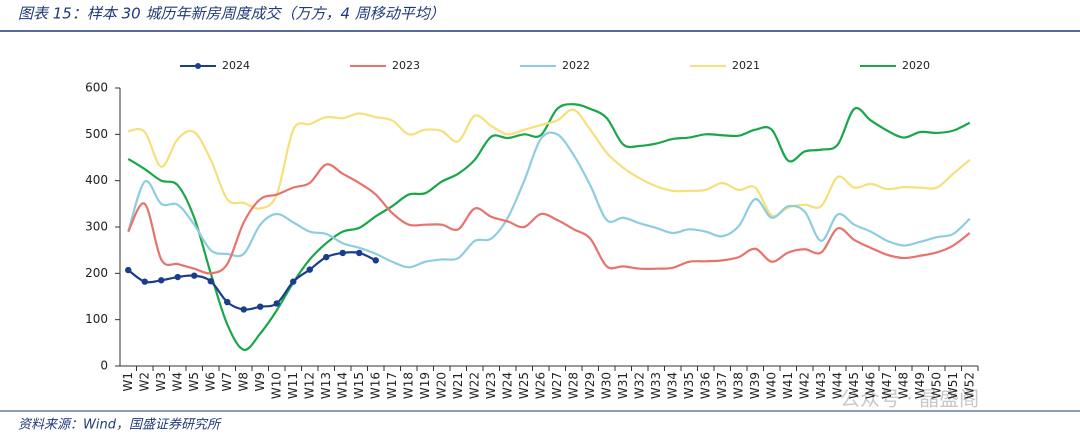  Describe the element at coordinates (540, 385) in the screenshot. I see `x-tick-label: W26` at that location.